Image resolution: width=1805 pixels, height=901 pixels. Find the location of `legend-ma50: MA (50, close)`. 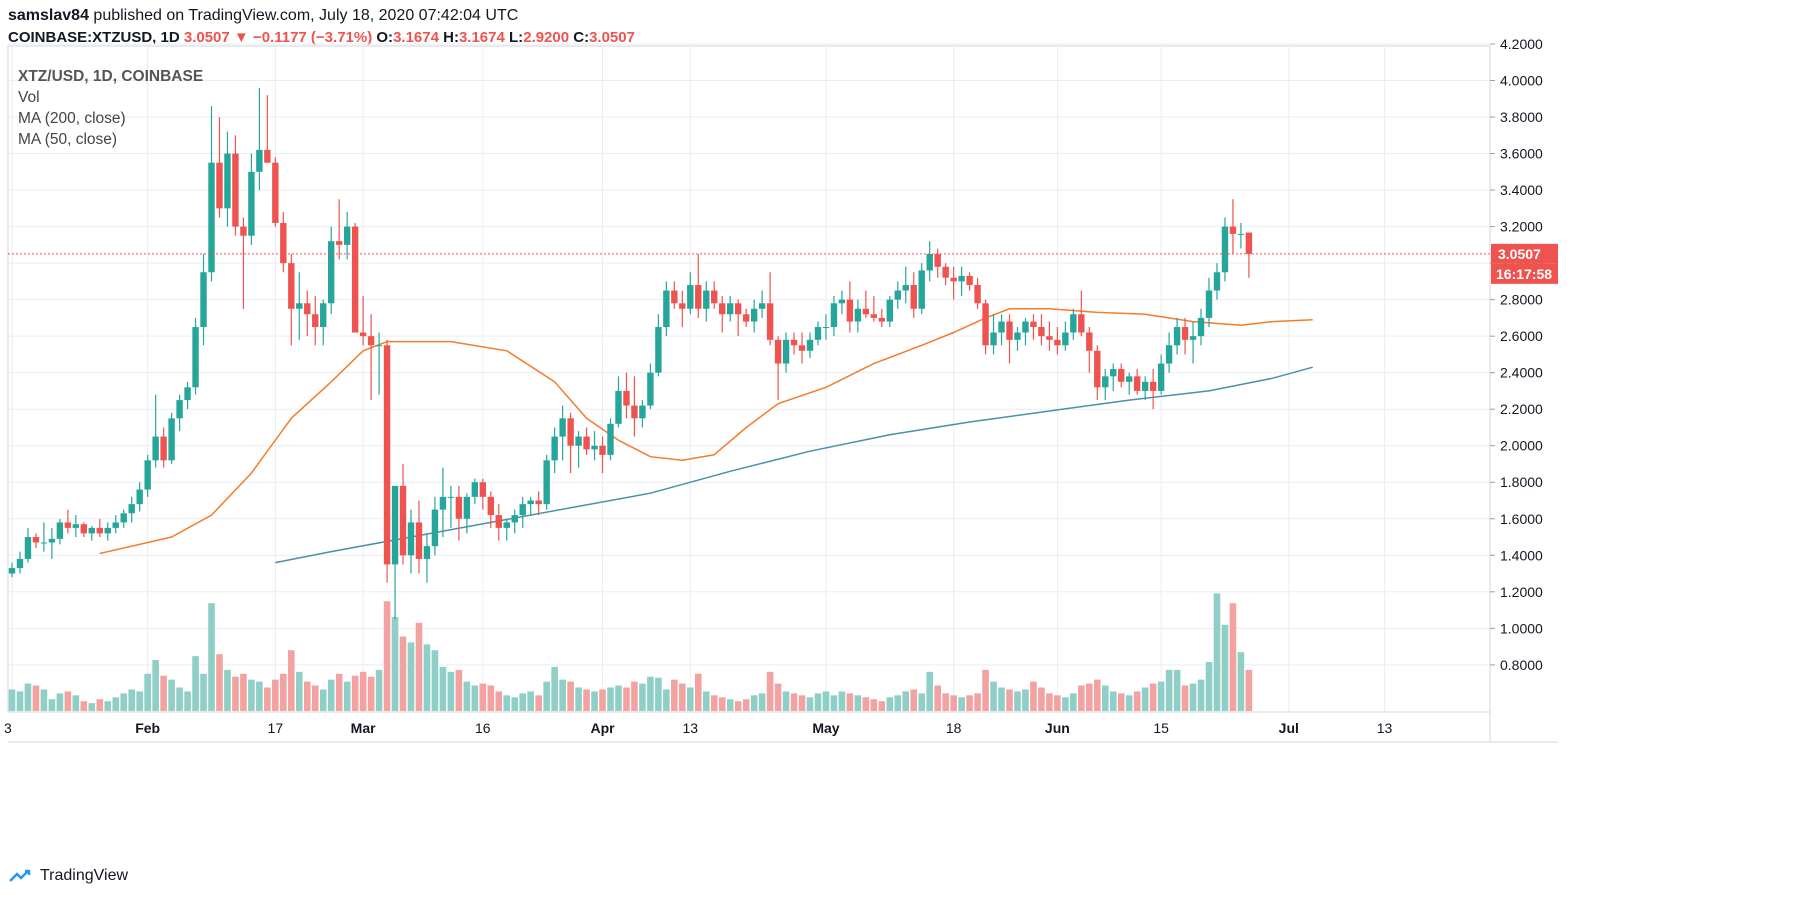

legend-ma50: MA (50, close) is located at coordinates (68, 139).